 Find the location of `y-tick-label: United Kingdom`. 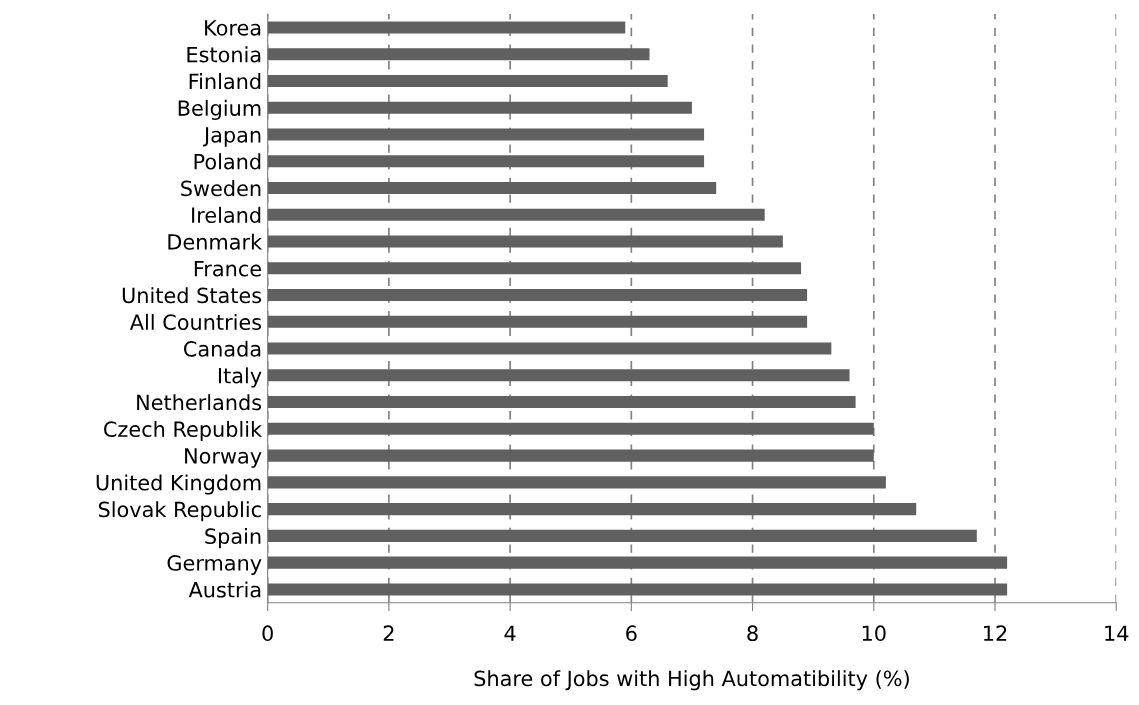

y-tick-label: United Kingdom is located at coordinates (178, 484).